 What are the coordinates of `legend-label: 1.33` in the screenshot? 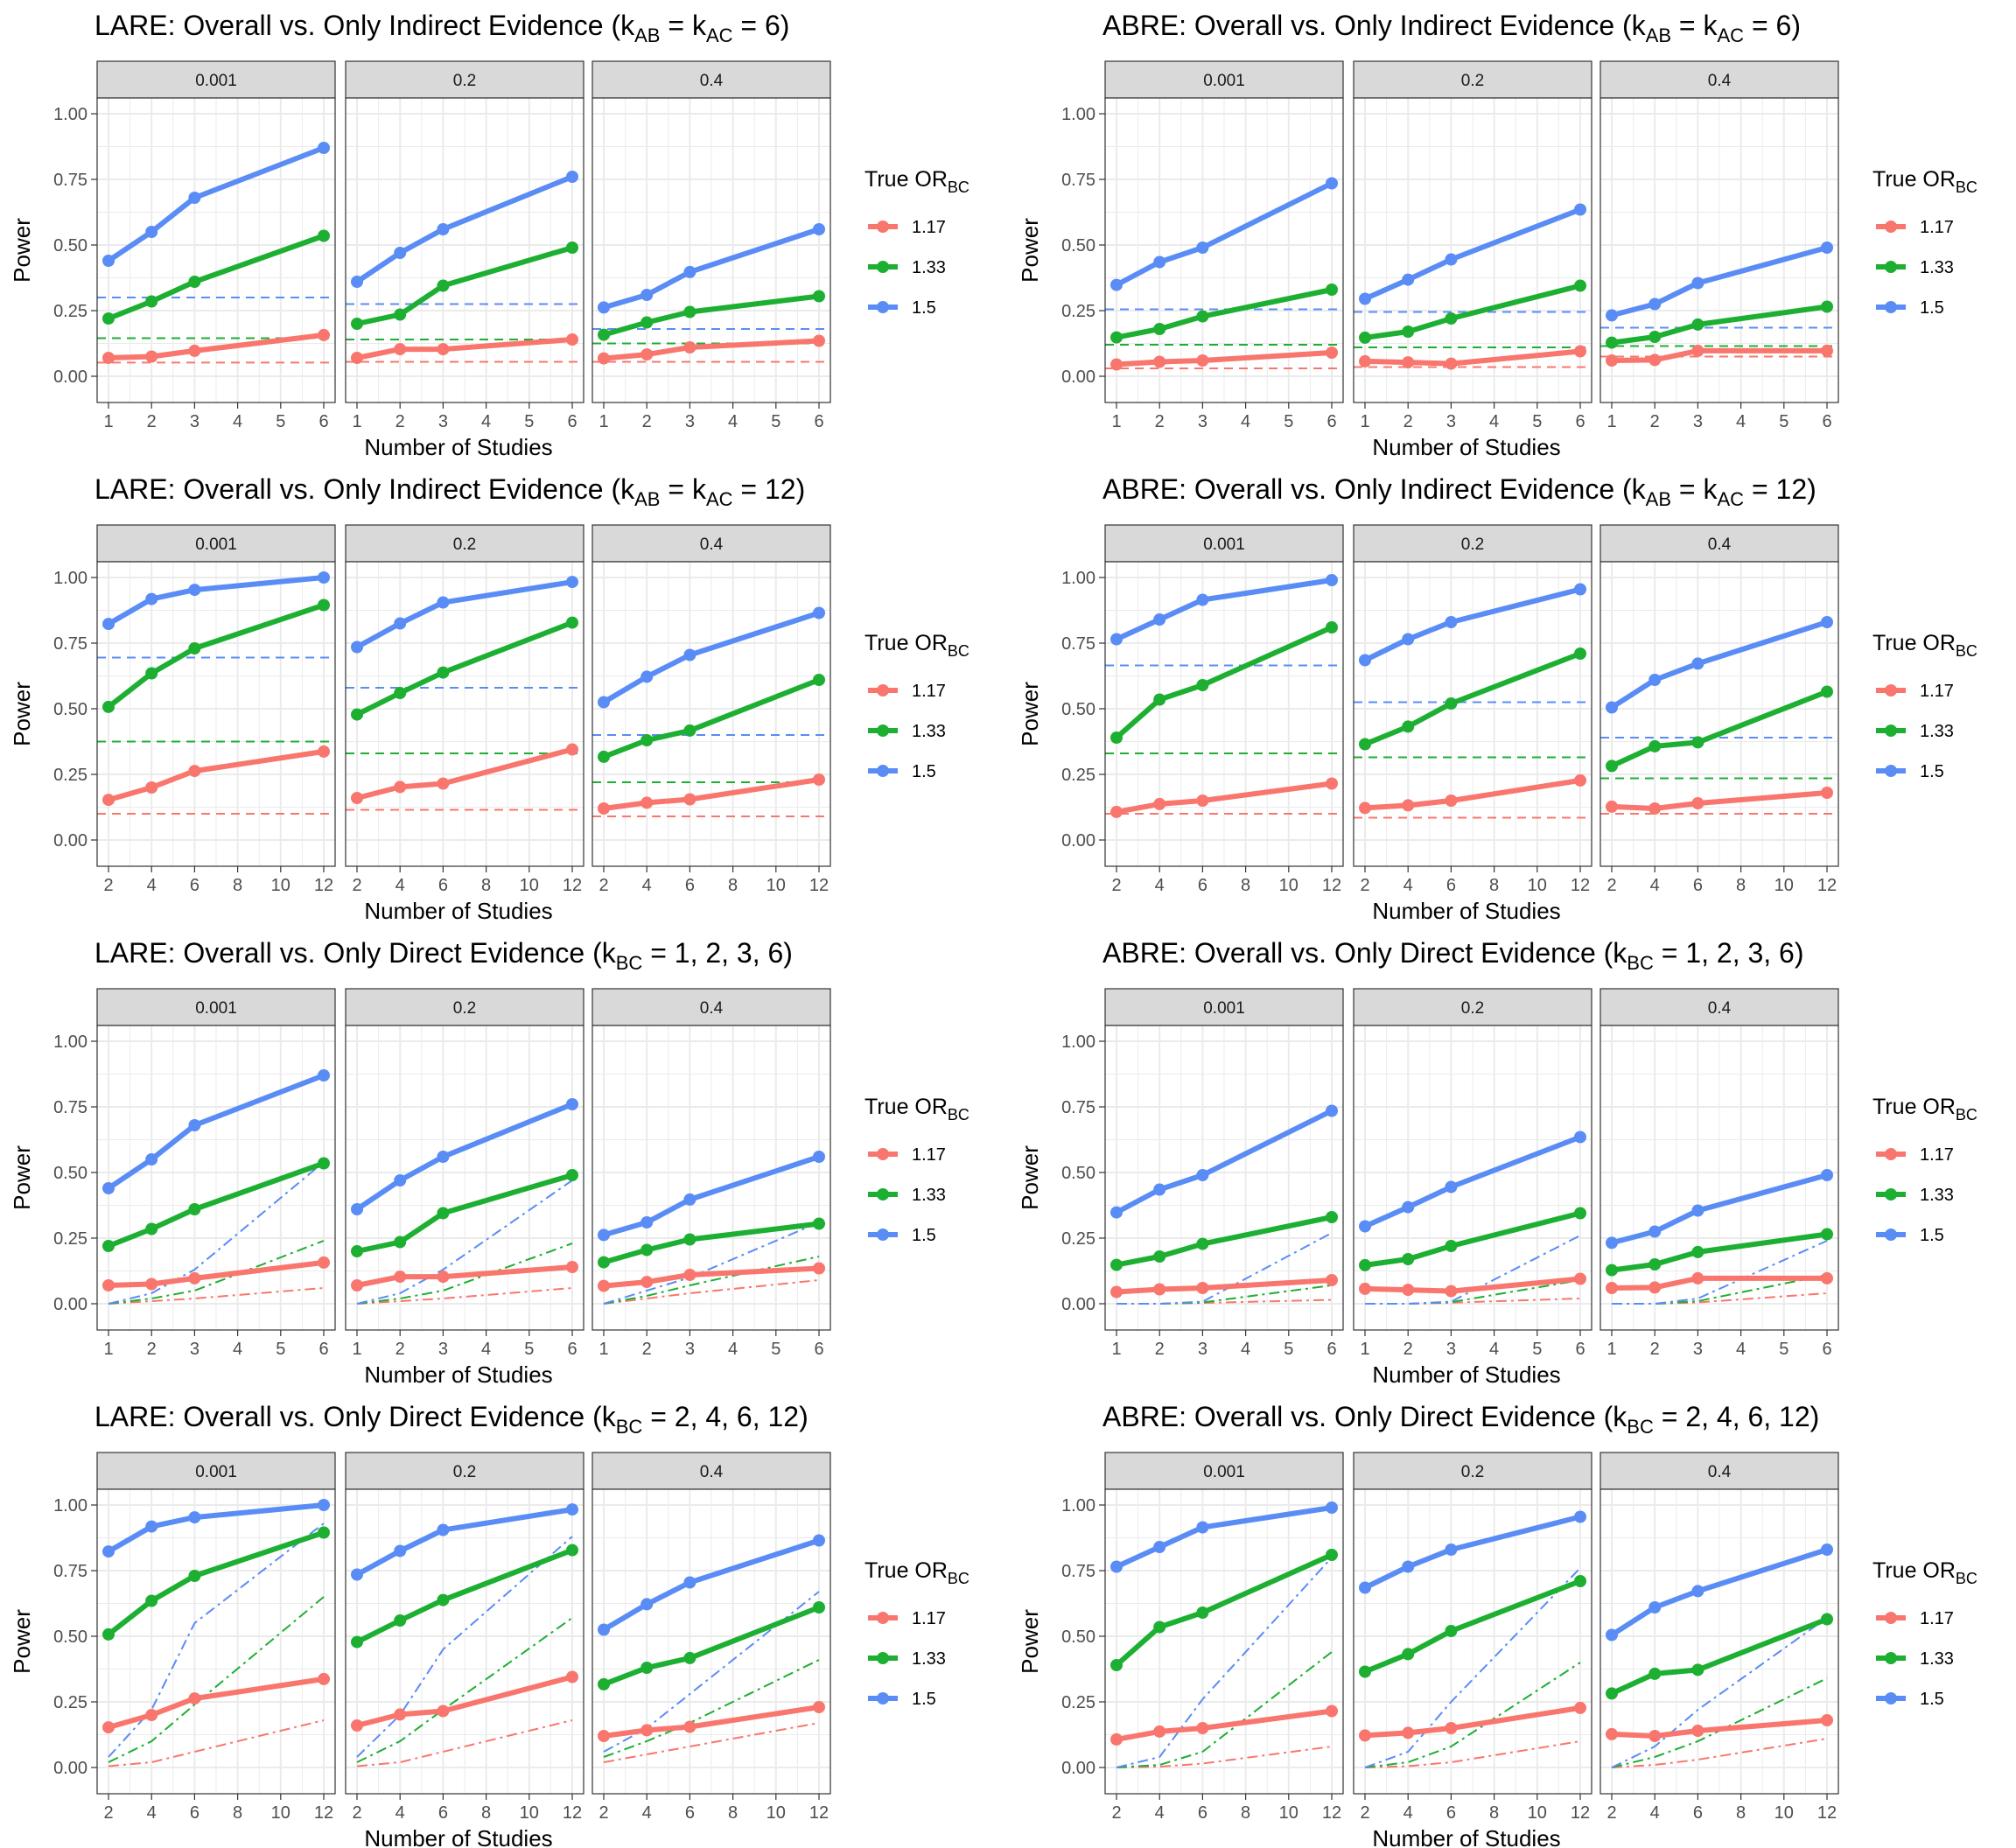 It's located at (1937, 1659).